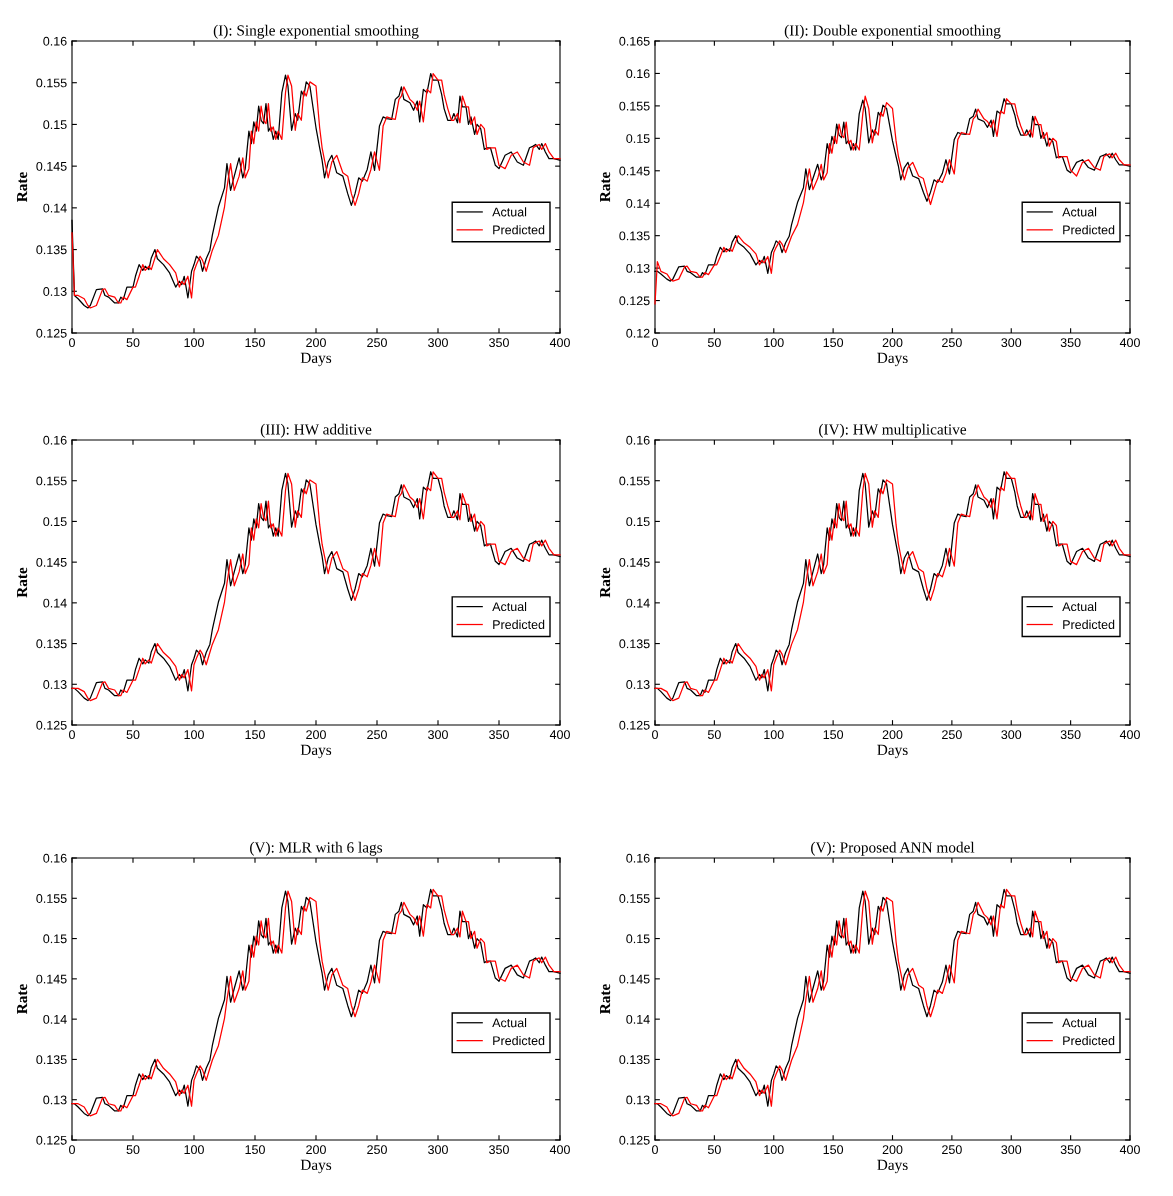 The image size is (1173, 1196). Describe the element at coordinates (316, 31) in the screenshot. I see `chart-title: (I): Single exponential smoothing` at that location.